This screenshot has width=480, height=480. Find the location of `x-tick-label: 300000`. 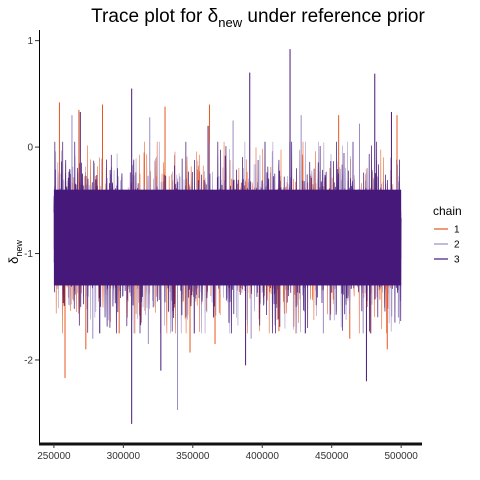

x-tick-label: 300000 is located at coordinates (124, 456).